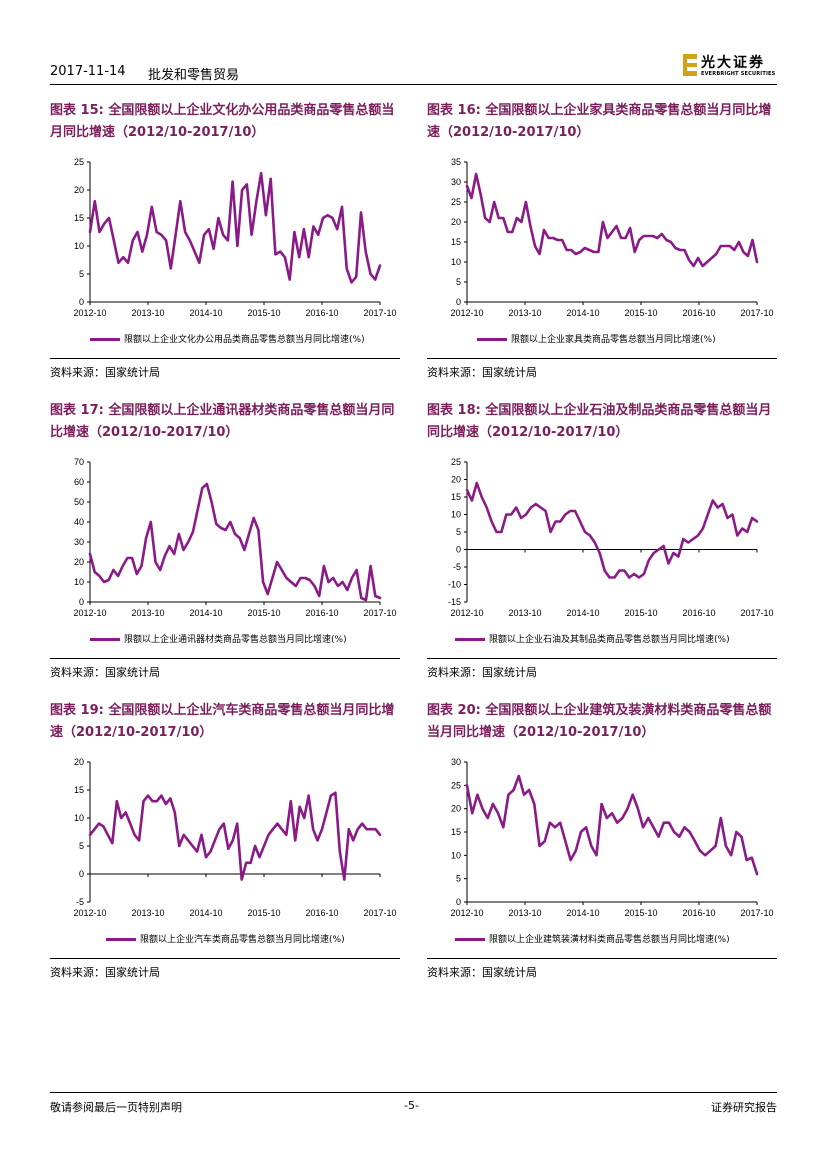  Describe the element at coordinates (454, 585) in the screenshot. I see `y-tick-label: -10` at that location.